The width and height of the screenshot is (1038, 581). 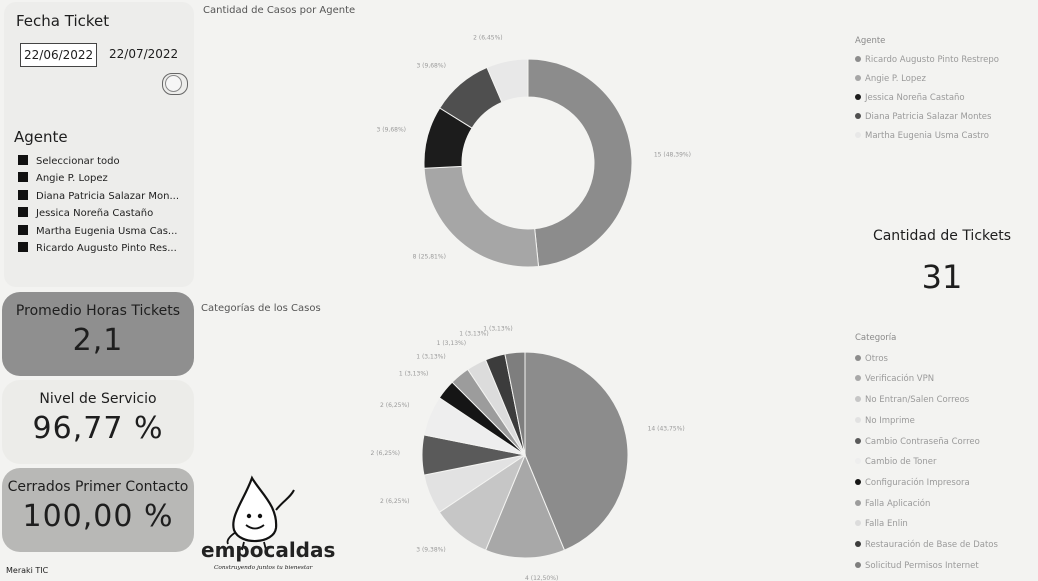 I want to click on category-legend-item: Falla Aplicación, so click(x=926, y=504).